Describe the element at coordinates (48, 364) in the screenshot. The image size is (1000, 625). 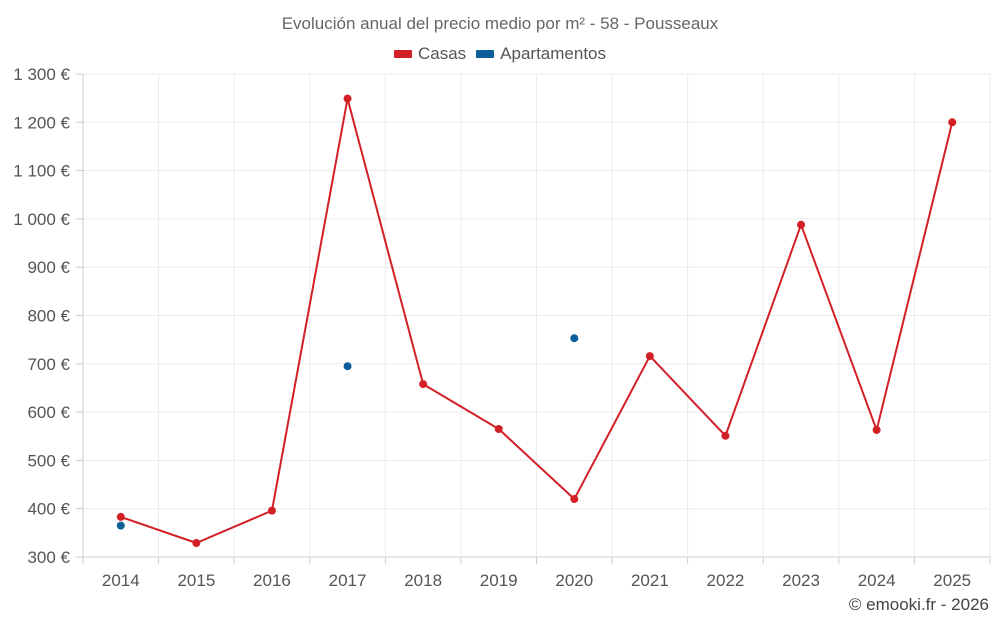
I see `y-tick-label: 700 €` at that location.